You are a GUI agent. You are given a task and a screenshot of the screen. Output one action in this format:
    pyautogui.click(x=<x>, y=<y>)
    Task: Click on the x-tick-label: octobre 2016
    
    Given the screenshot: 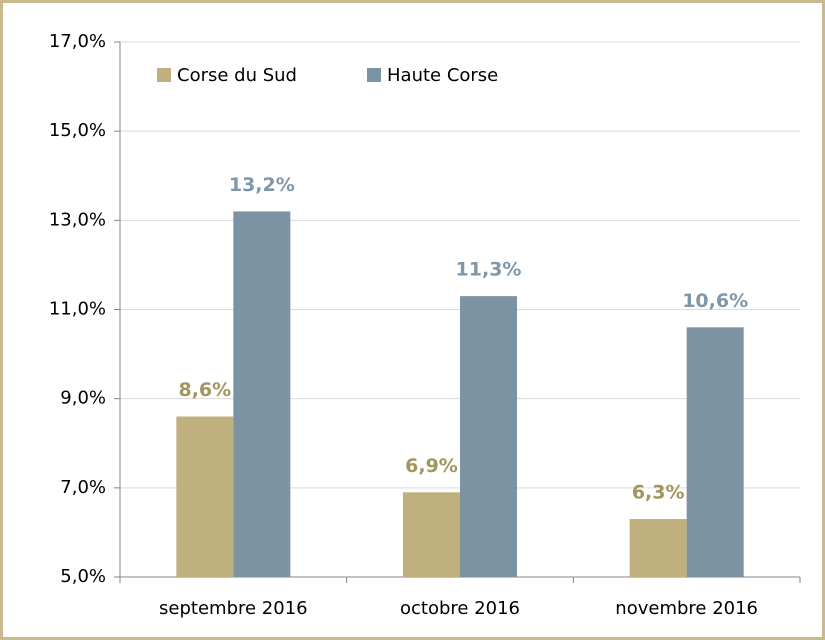 What is the action you would take?
    pyautogui.click(x=460, y=608)
    